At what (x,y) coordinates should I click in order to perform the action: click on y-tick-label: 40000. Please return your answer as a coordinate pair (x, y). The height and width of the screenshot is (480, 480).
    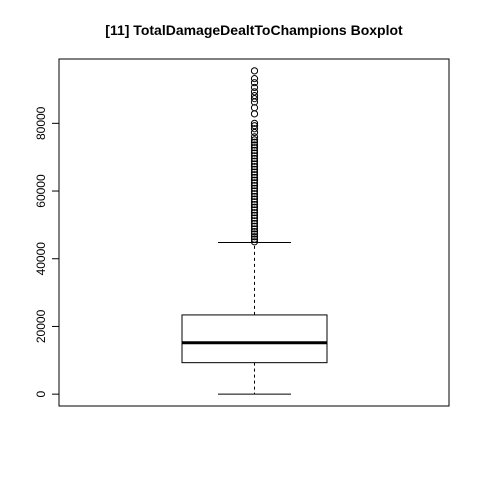
    Looking at the image, I should click on (41, 259).